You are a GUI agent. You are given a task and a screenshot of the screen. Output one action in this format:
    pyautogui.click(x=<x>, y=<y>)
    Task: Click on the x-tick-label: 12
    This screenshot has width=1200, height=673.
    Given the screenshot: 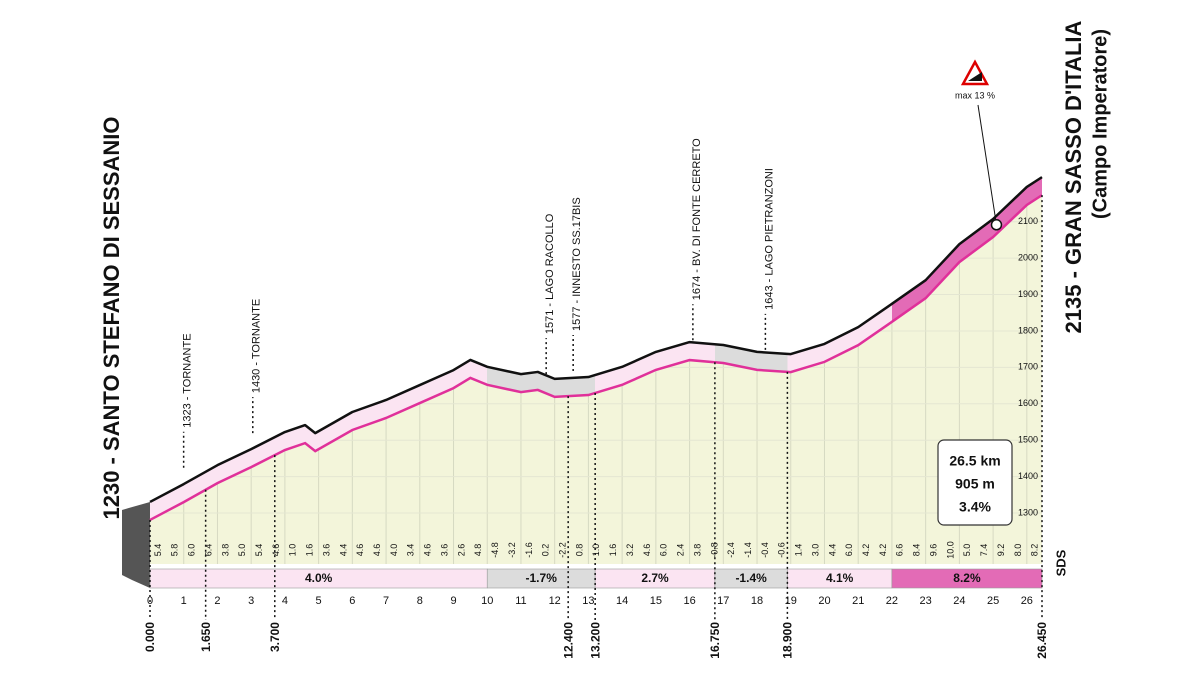 What is the action you would take?
    pyautogui.click(x=555, y=601)
    